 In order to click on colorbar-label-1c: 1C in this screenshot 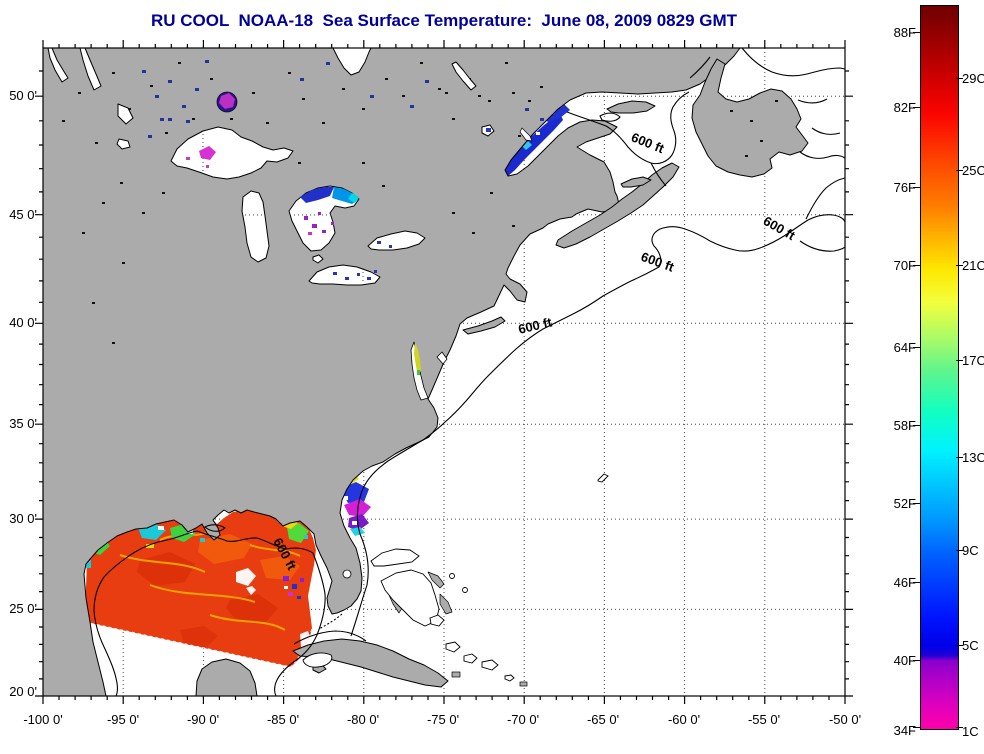, I will do `click(970, 731)`.